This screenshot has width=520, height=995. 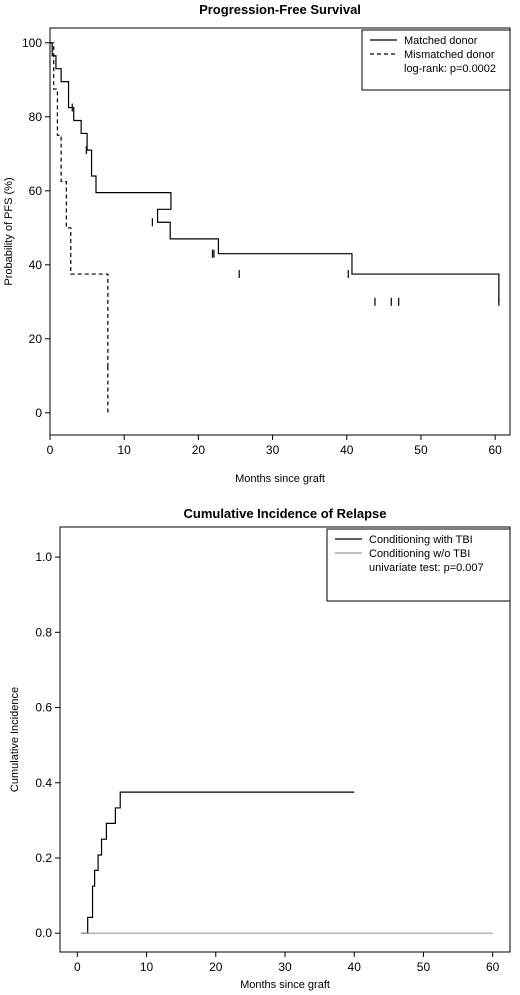 What do you see at coordinates (36, 191) in the screenshot?
I see `y-tick-label: 60` at bounding box center [36, 191].